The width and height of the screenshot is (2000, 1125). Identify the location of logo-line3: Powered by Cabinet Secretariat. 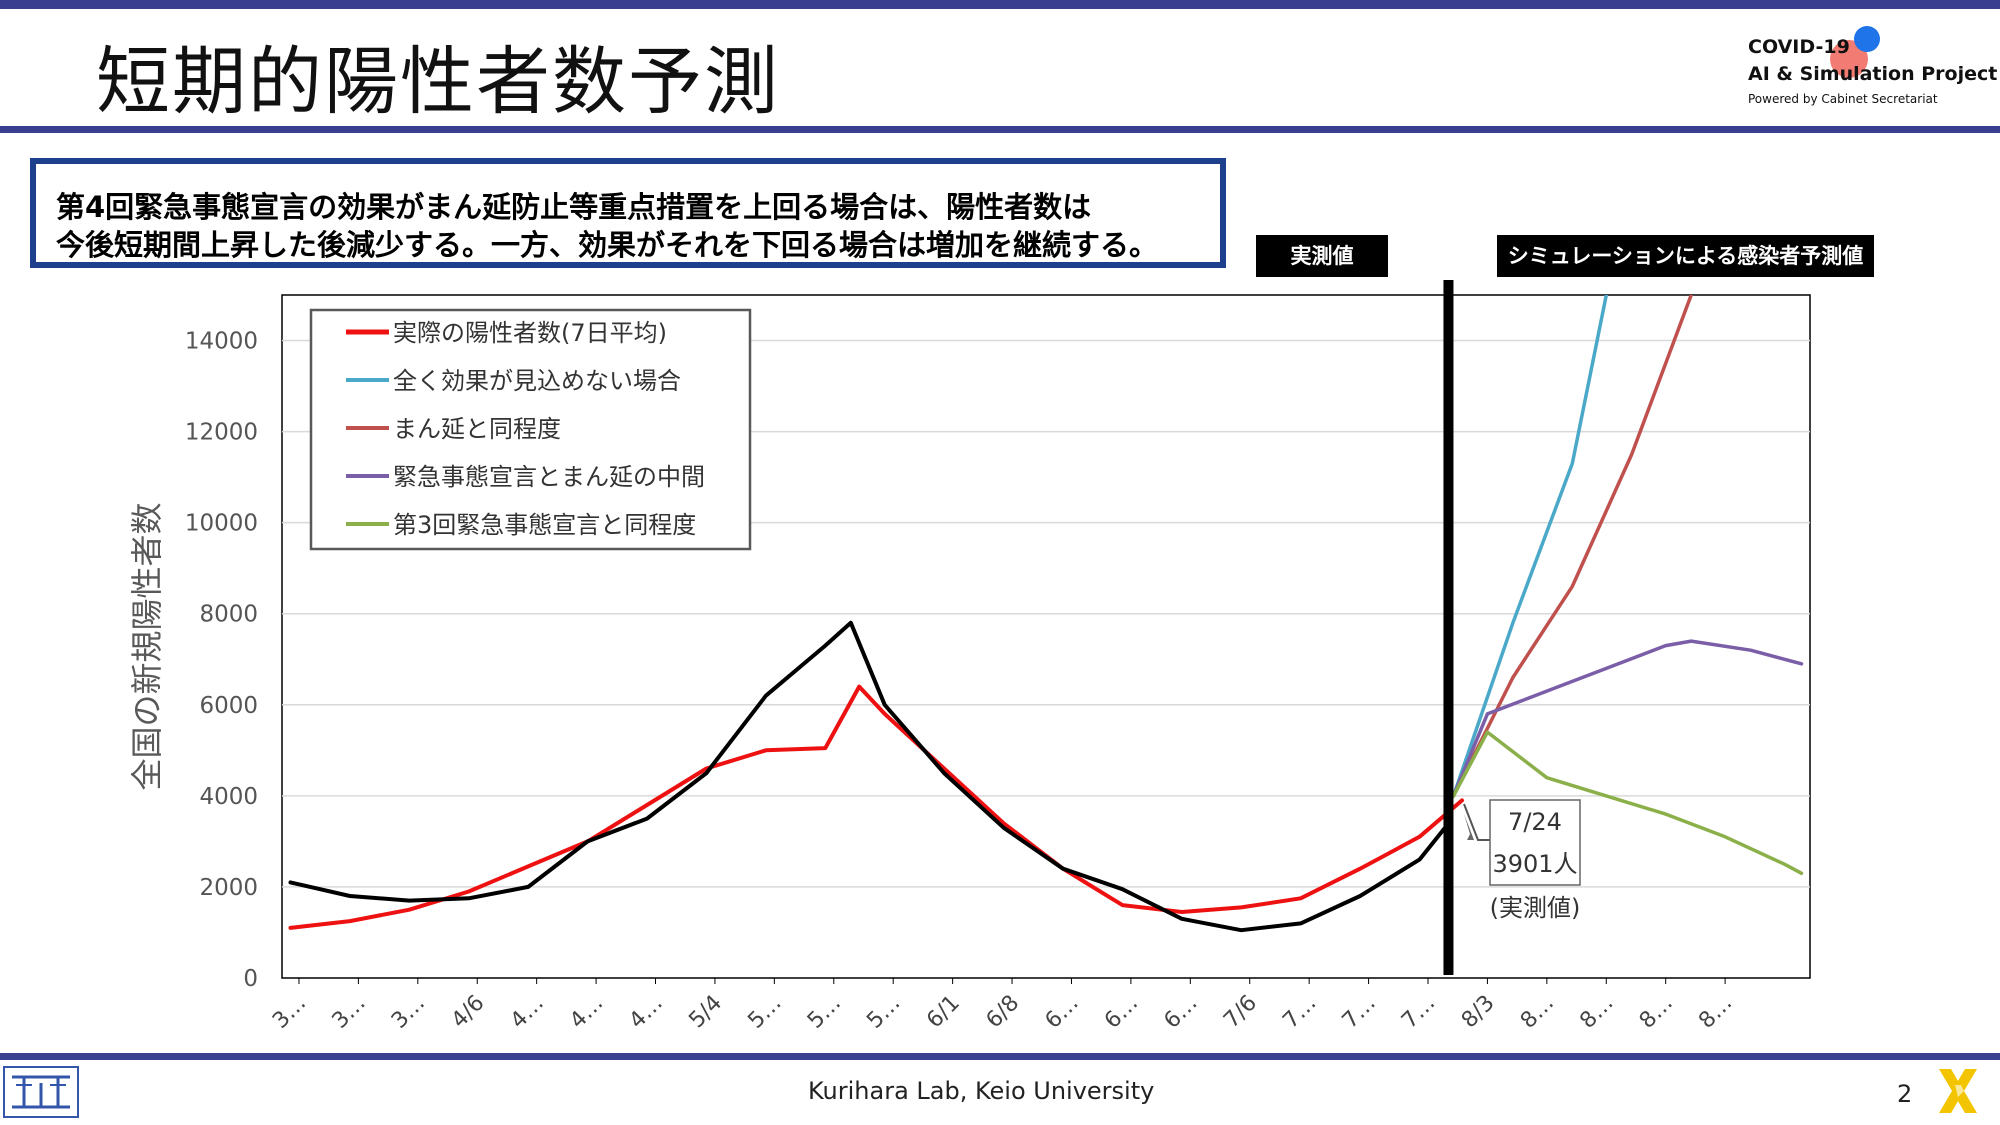
(1843, 99).